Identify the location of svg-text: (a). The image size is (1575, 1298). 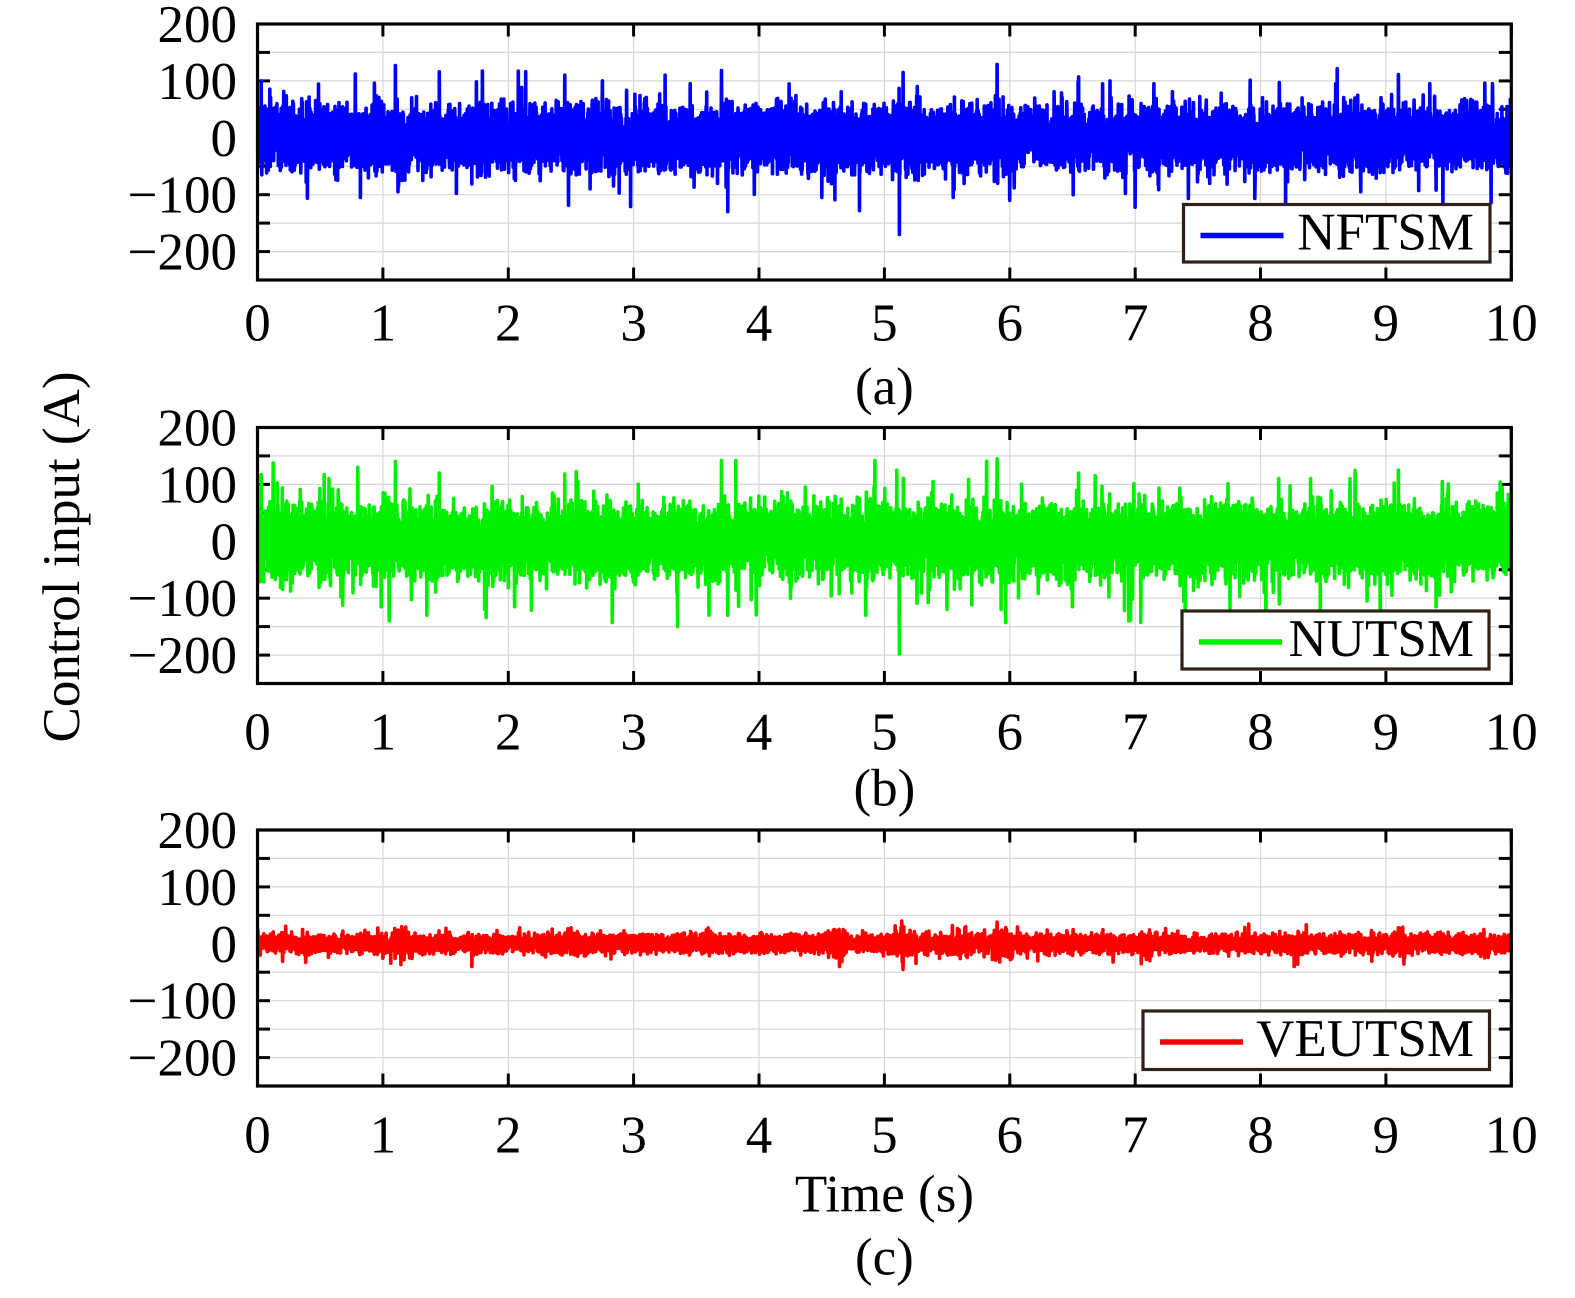
(884, 387).